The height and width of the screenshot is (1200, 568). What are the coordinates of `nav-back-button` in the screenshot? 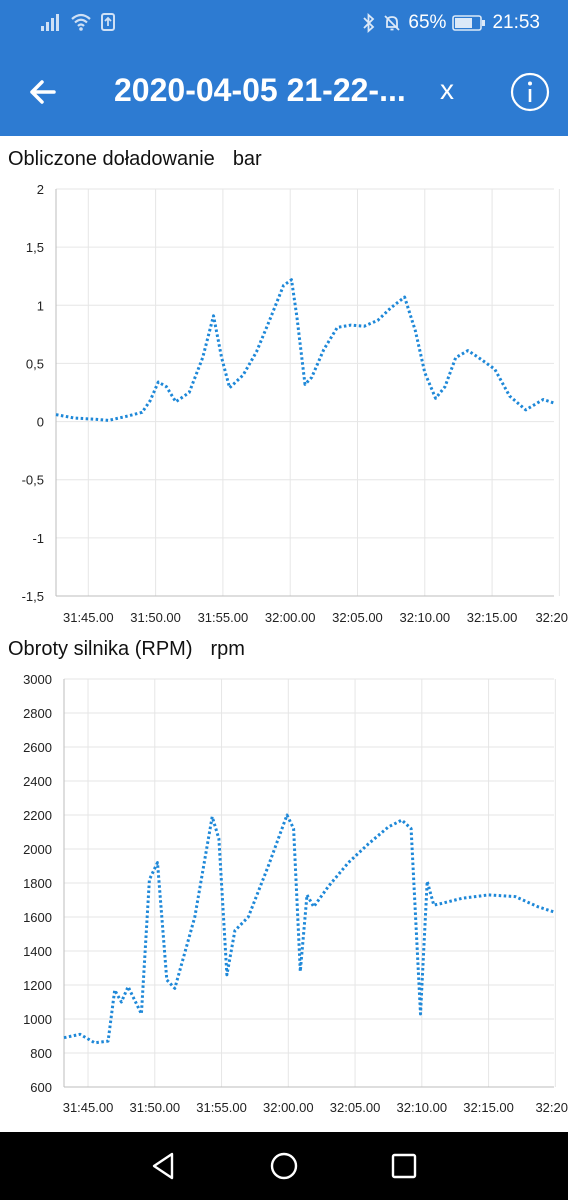 It's located at (164, 1166).